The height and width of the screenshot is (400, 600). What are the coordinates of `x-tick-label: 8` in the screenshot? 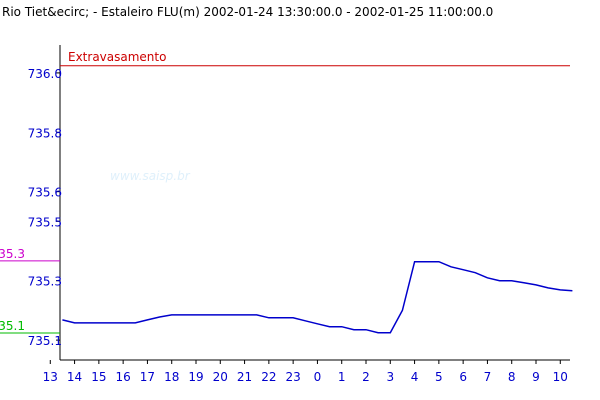 It's located at (512, 377).